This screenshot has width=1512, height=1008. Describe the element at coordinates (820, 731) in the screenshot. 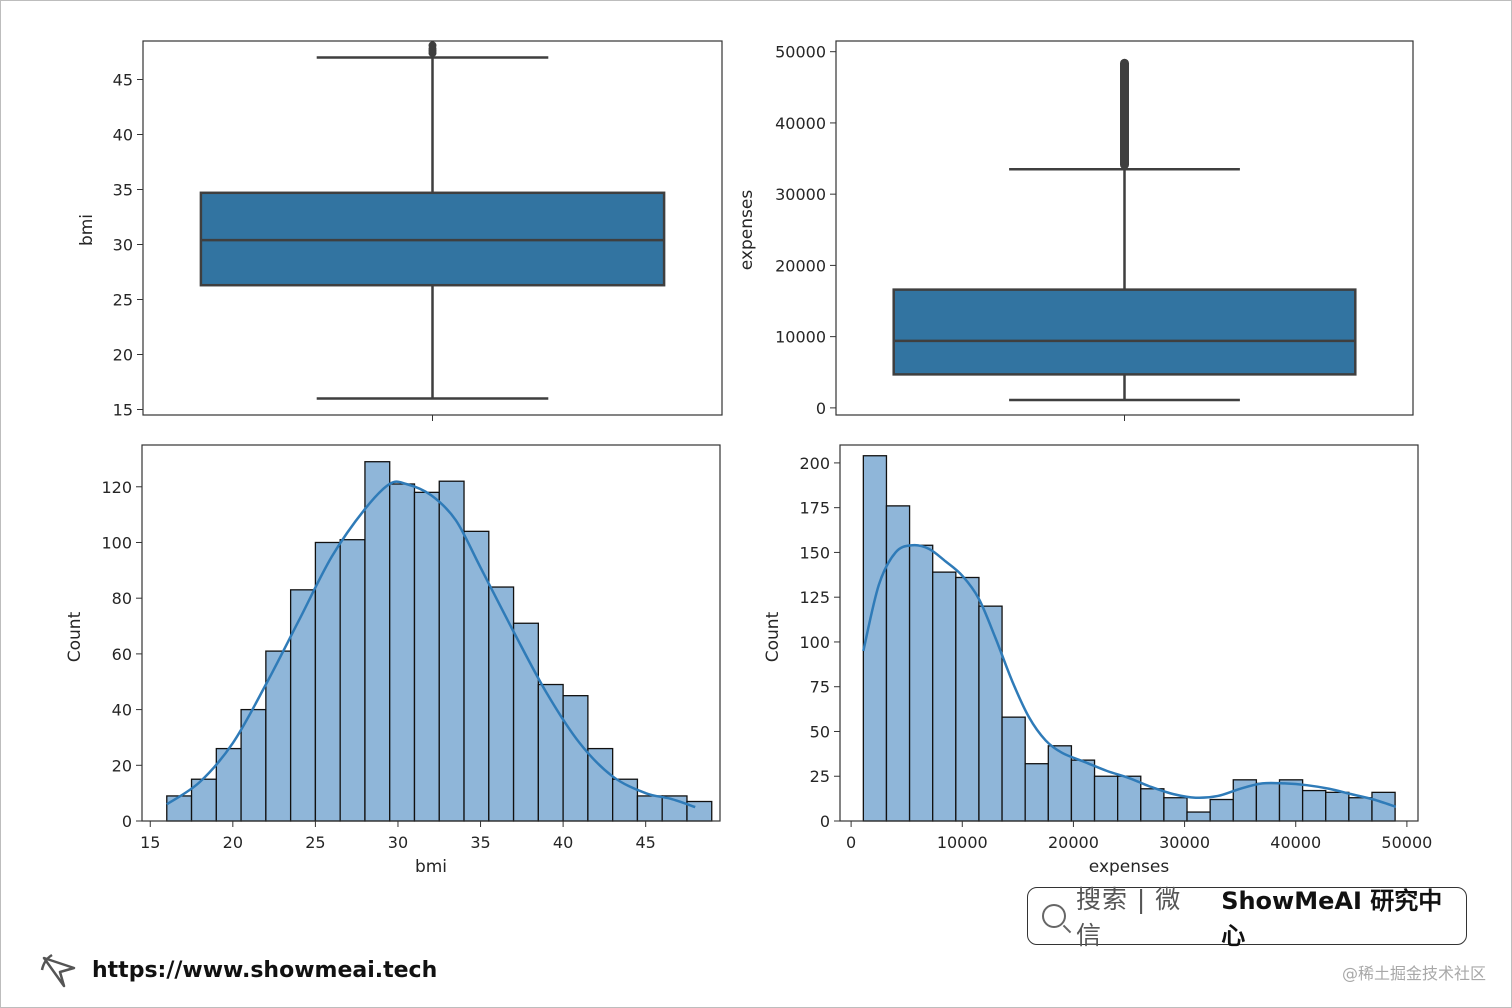

I see `y-tick-label: 50` at that location.